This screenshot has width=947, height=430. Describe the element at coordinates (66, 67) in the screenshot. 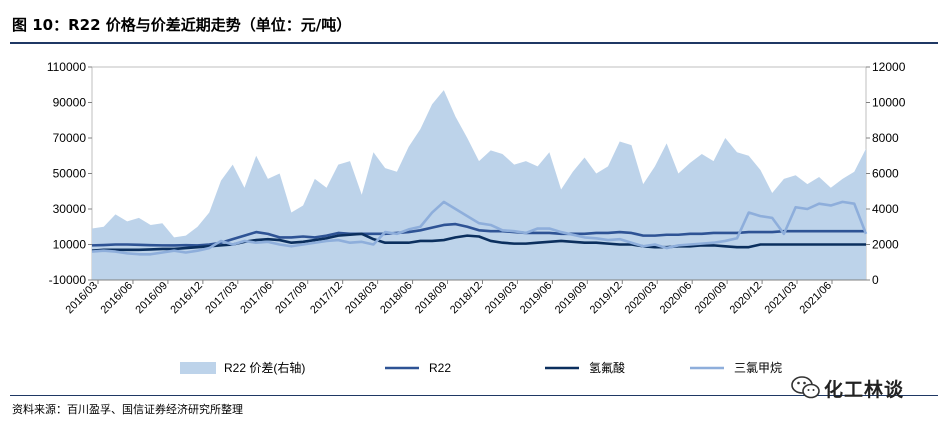

I see `y-left-tick-label: 110000` at that location.